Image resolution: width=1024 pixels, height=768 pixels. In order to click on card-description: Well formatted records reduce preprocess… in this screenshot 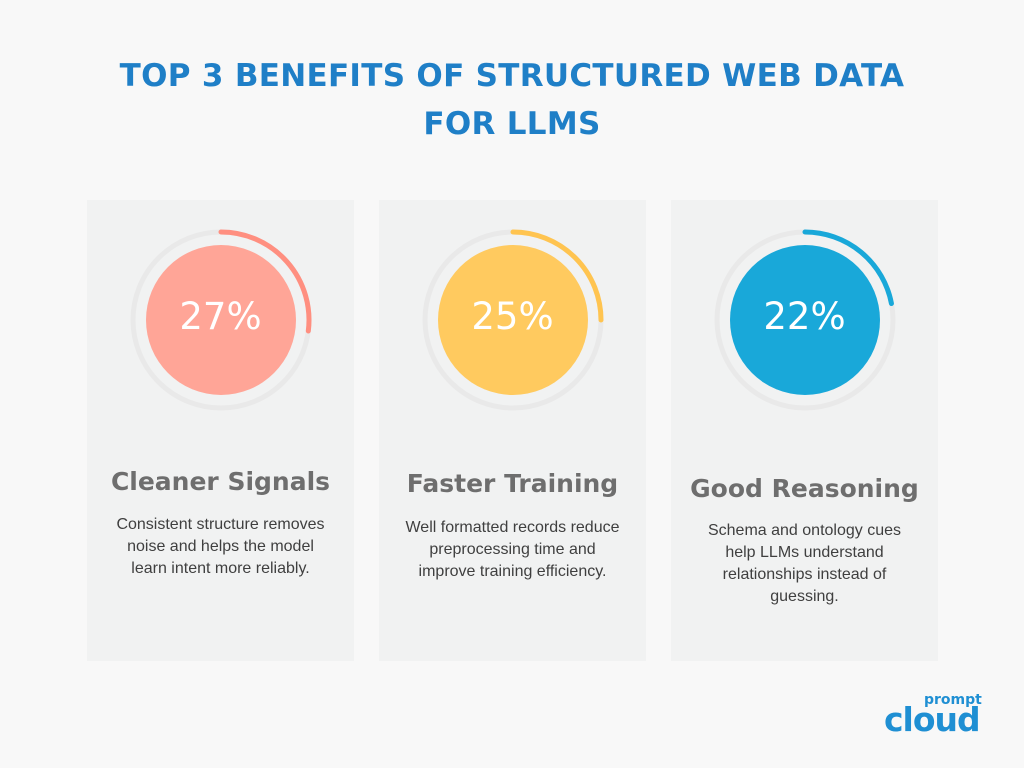, I will do `click(512, 549)`.